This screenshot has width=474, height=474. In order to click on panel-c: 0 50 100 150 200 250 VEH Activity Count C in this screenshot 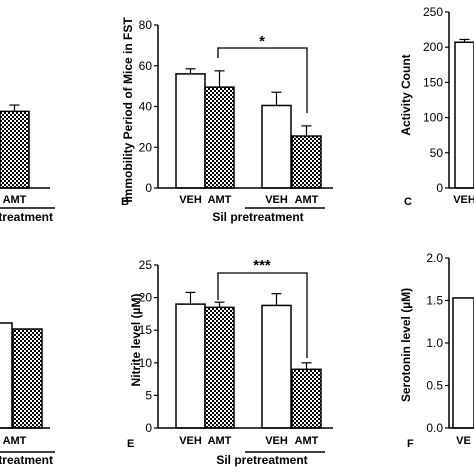, I will do `click(436, 106)`.